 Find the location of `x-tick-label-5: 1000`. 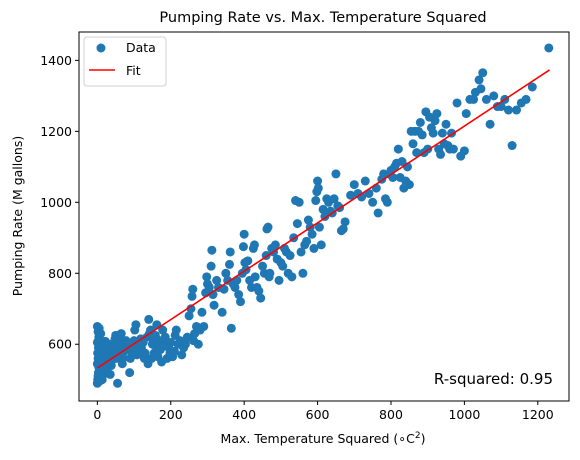

x-tick-label-5: 1000 is located at coordinates (464, 414).